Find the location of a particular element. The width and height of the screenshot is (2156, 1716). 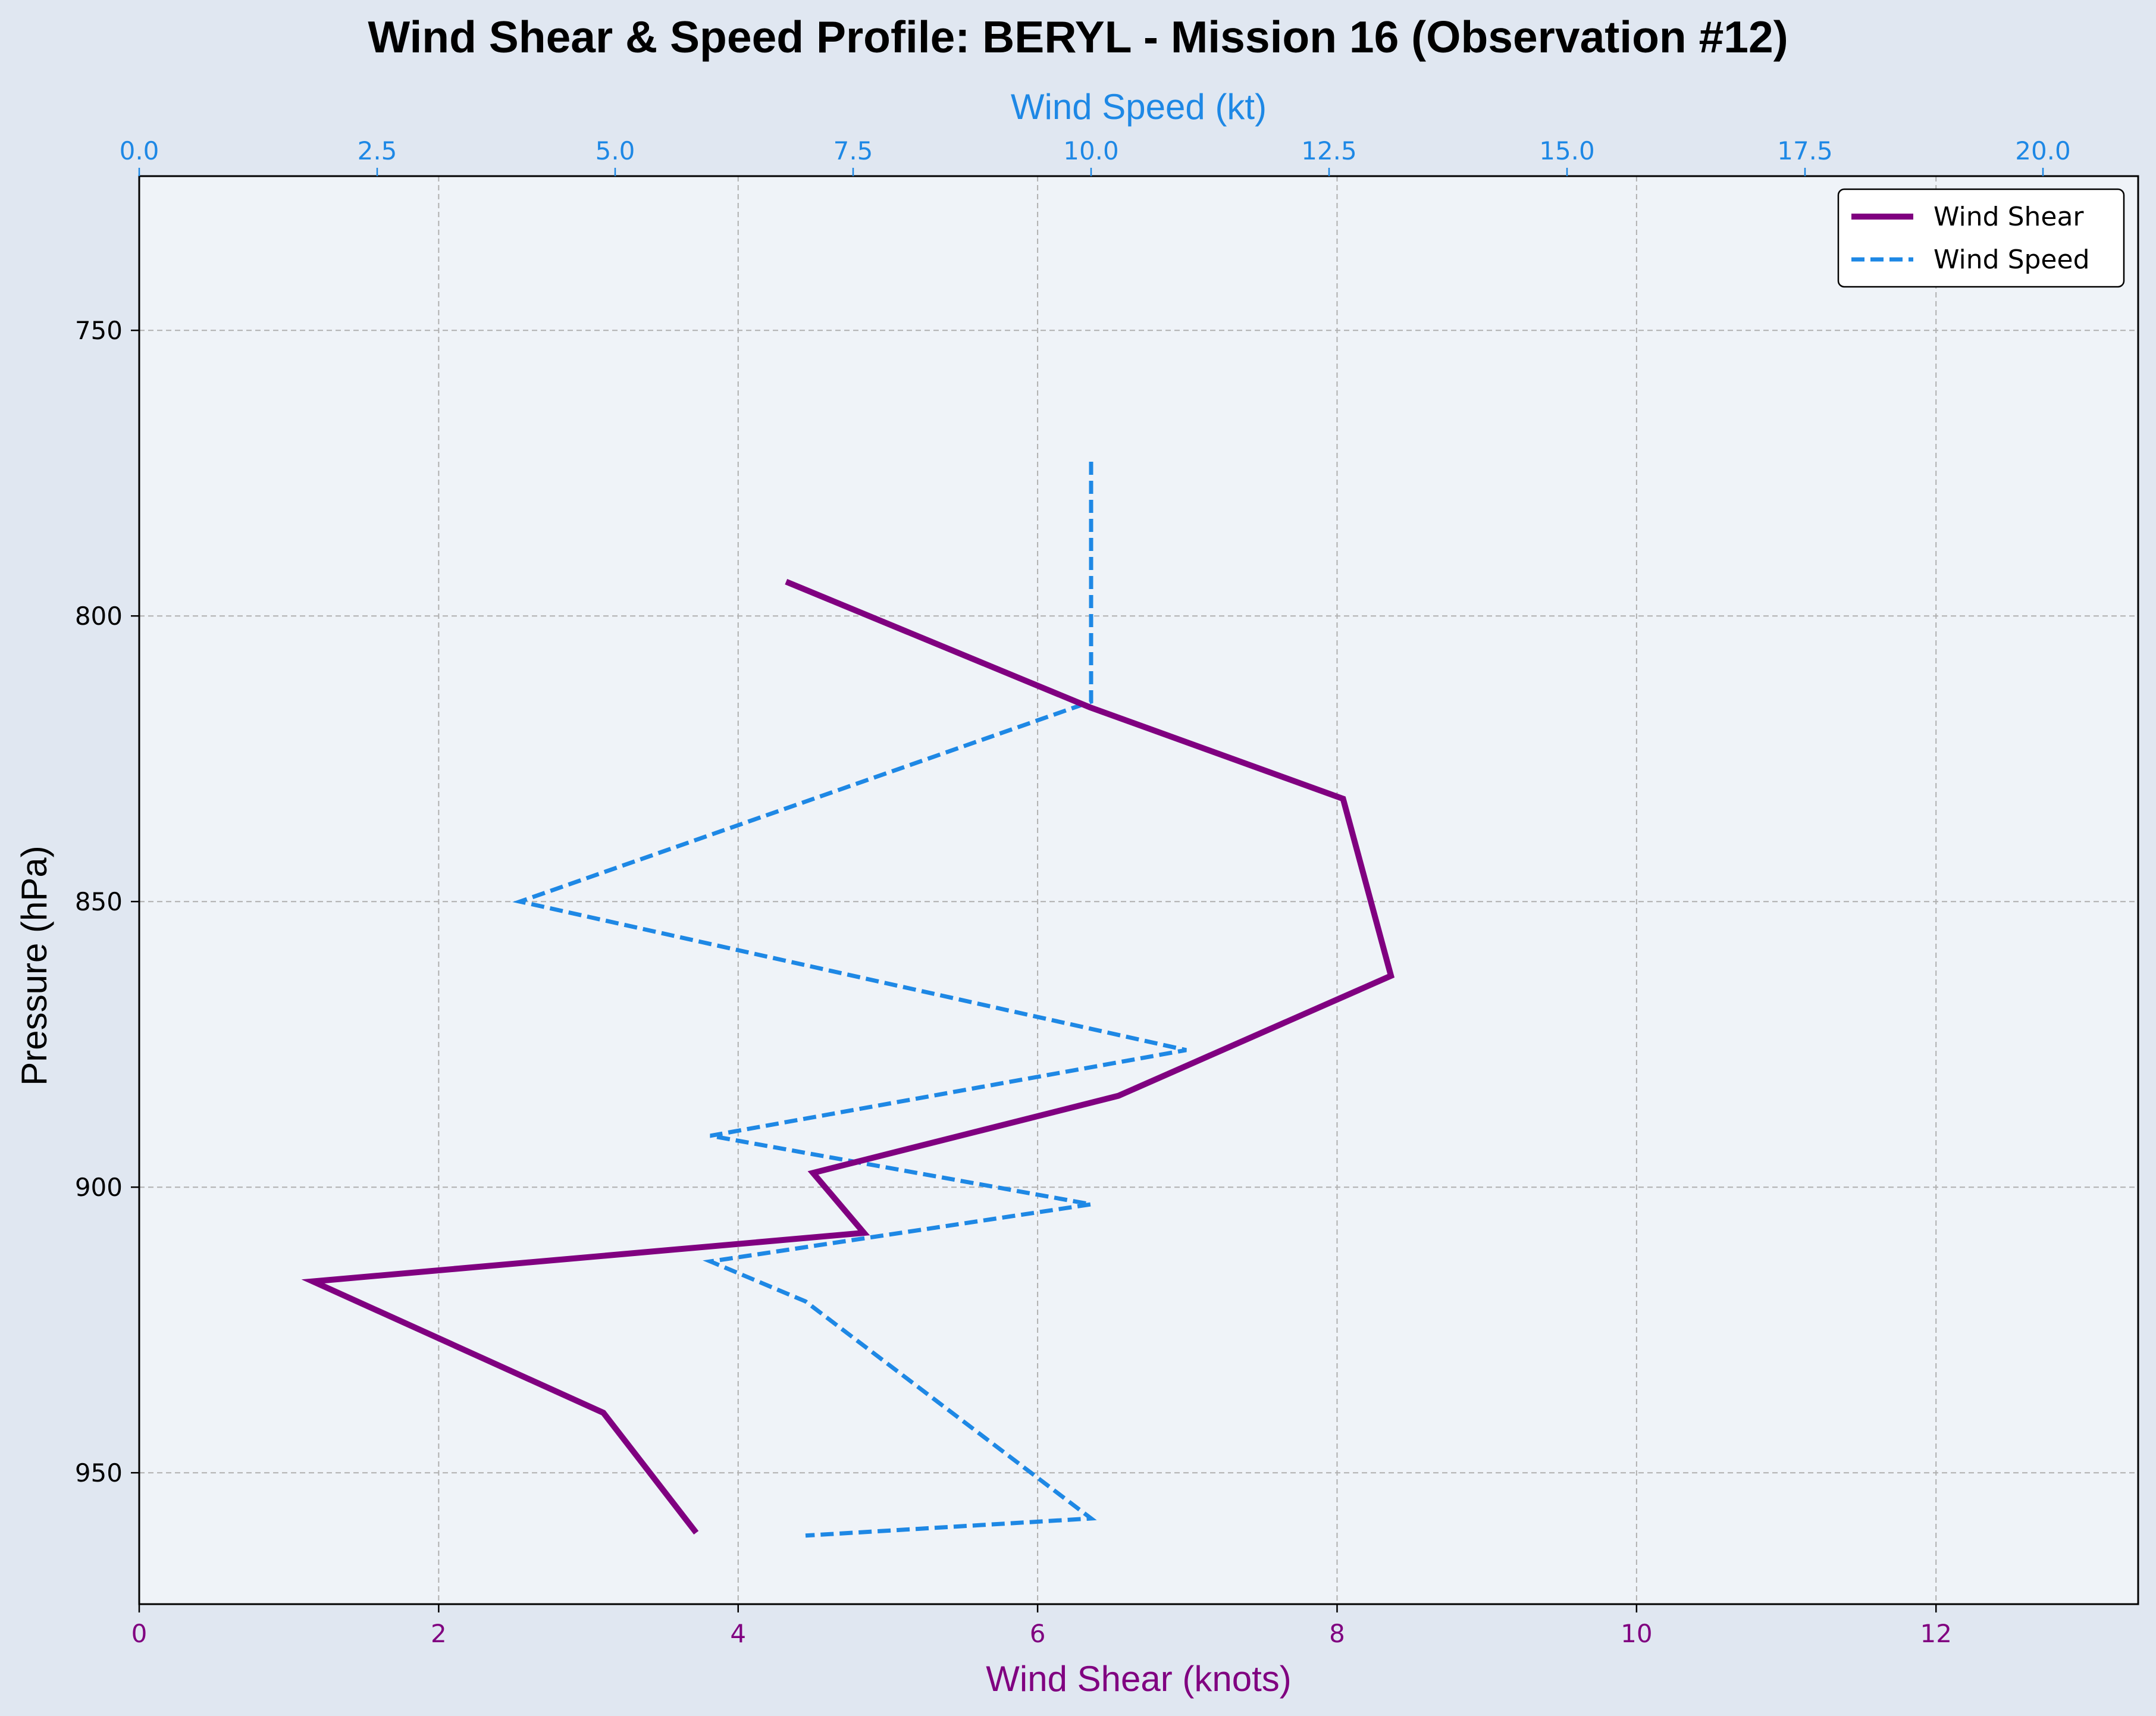

y-tick-label: 950 is located at coordinates (99, 1473).